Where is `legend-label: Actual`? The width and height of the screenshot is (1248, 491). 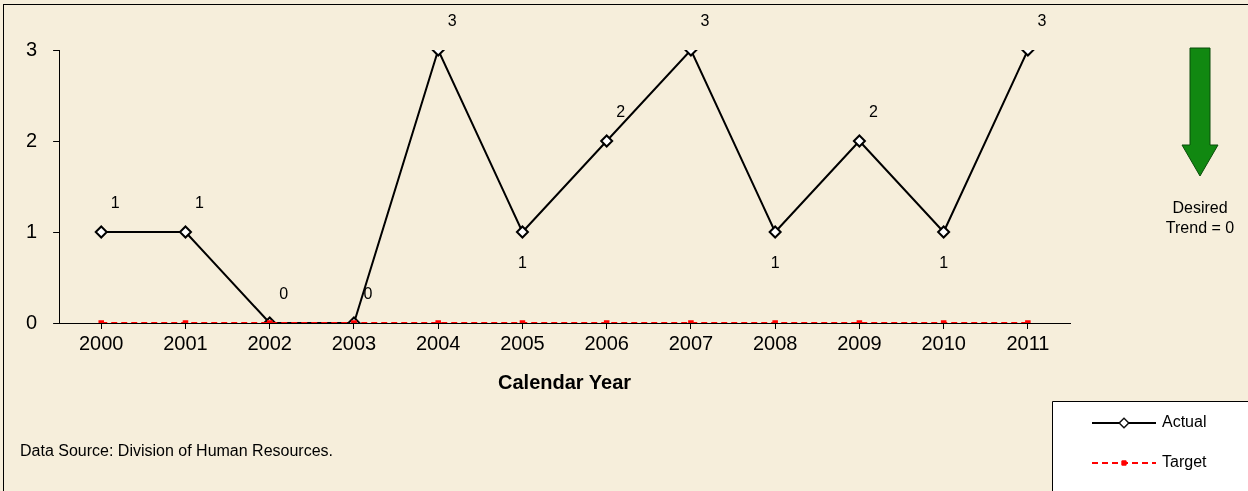
legend-label: Actual is located at coordinates (1184, 422).